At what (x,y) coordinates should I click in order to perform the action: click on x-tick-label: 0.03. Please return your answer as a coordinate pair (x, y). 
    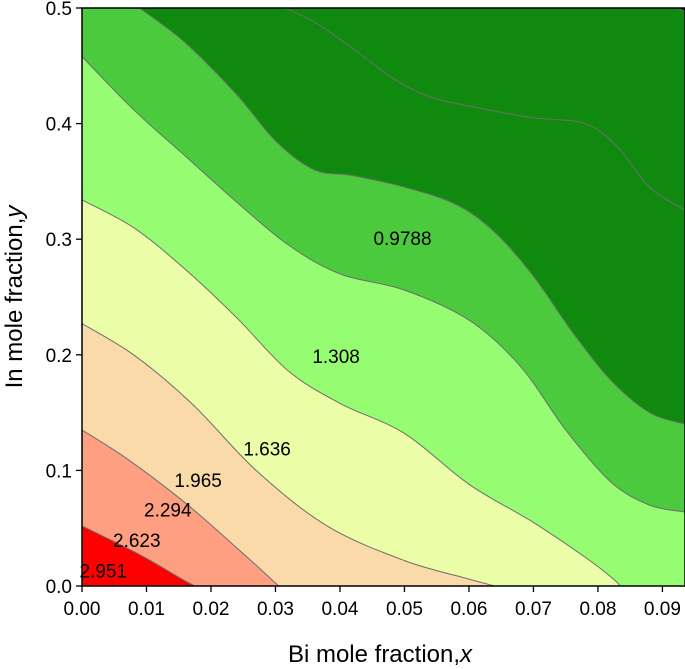
    Looking at the image, I should click on (275, 609).